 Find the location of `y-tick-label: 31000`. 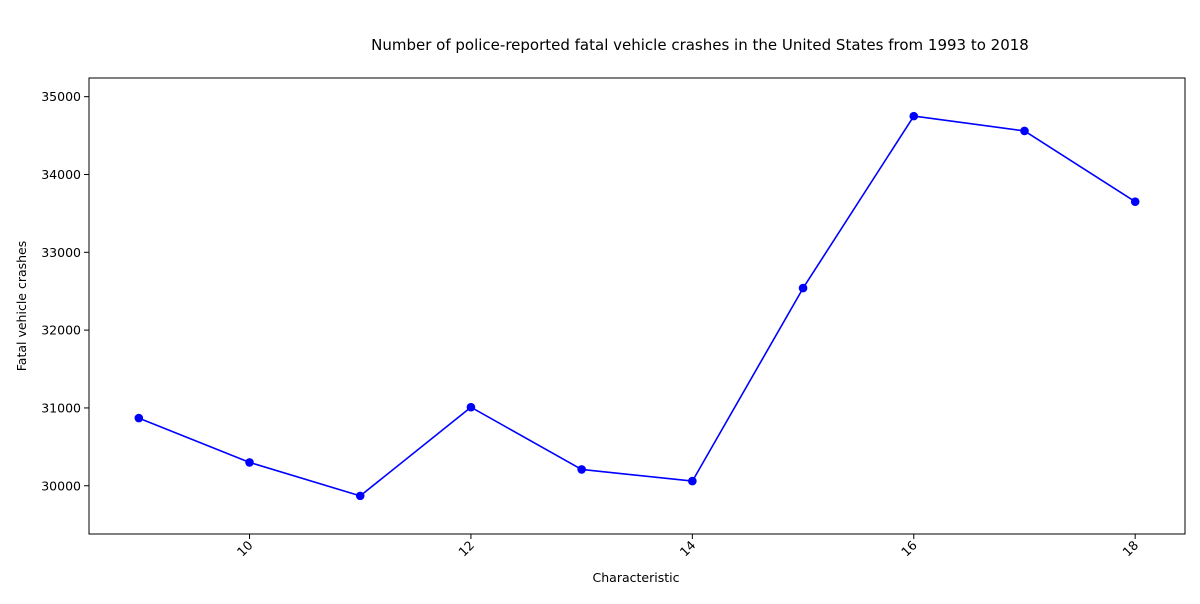

y-tick-label: 31000 is located at coordinates (61, 407).